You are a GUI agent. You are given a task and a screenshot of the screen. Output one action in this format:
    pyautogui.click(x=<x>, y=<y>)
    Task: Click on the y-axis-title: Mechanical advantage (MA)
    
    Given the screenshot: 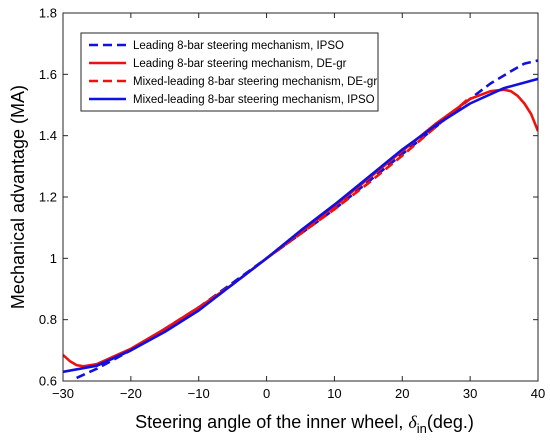 What is the action you would take?
    pyautogui.click(x=18, y=197)
    